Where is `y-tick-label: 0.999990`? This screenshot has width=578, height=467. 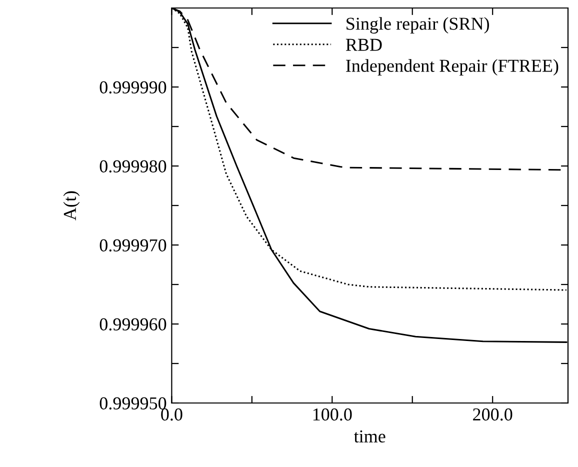 y-tick-label: 0.999990 is located at coordinates (133, 87).